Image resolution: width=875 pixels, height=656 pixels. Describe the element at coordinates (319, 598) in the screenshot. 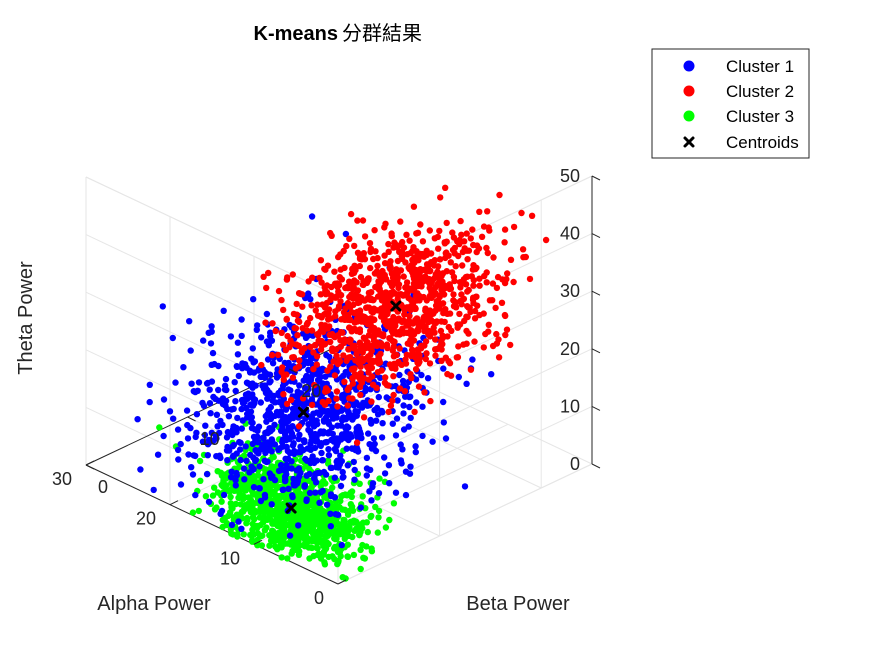

I see `x-tick-label: 0` at that location.